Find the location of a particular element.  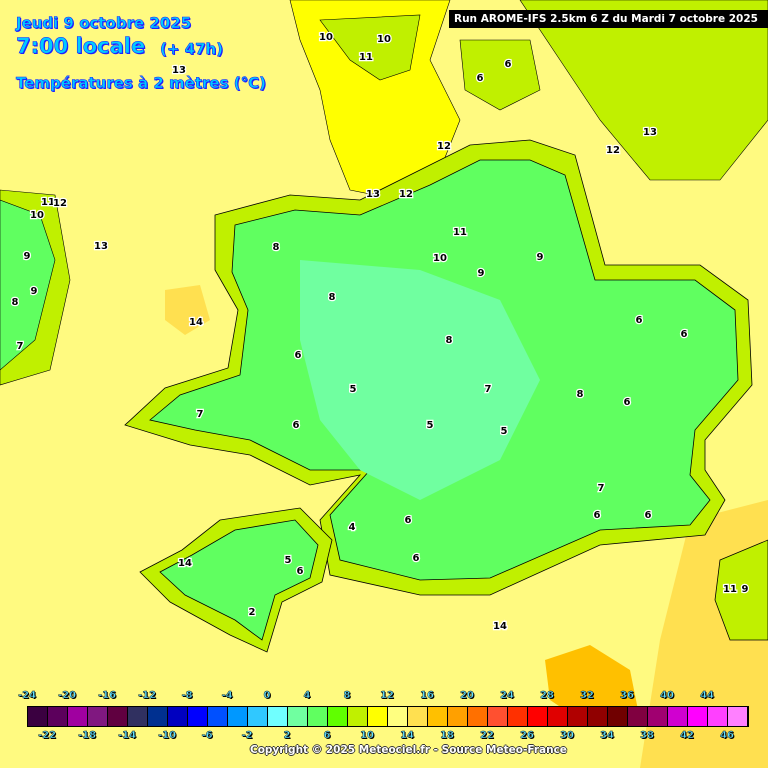

legend-label: 28 is located at coordinates (547, 695).